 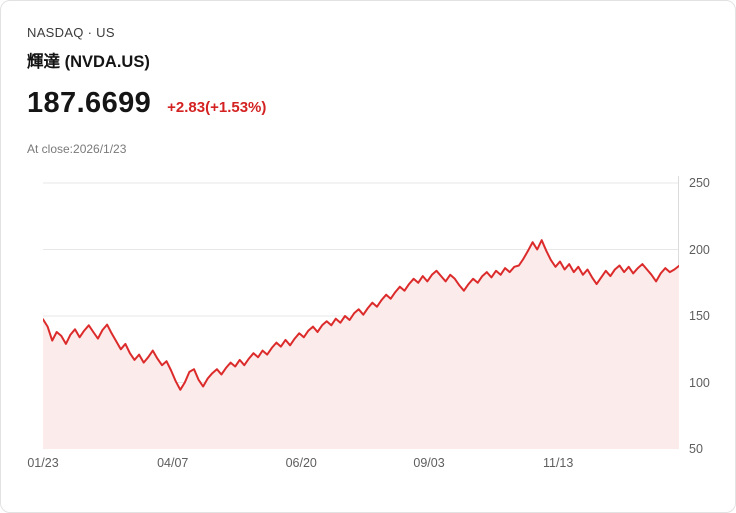 What do you see at coordinates (88, 62) in the screenshot?
I see `stock-name: 輝達 (NVDA.US)` at bounding box center [88, 62].